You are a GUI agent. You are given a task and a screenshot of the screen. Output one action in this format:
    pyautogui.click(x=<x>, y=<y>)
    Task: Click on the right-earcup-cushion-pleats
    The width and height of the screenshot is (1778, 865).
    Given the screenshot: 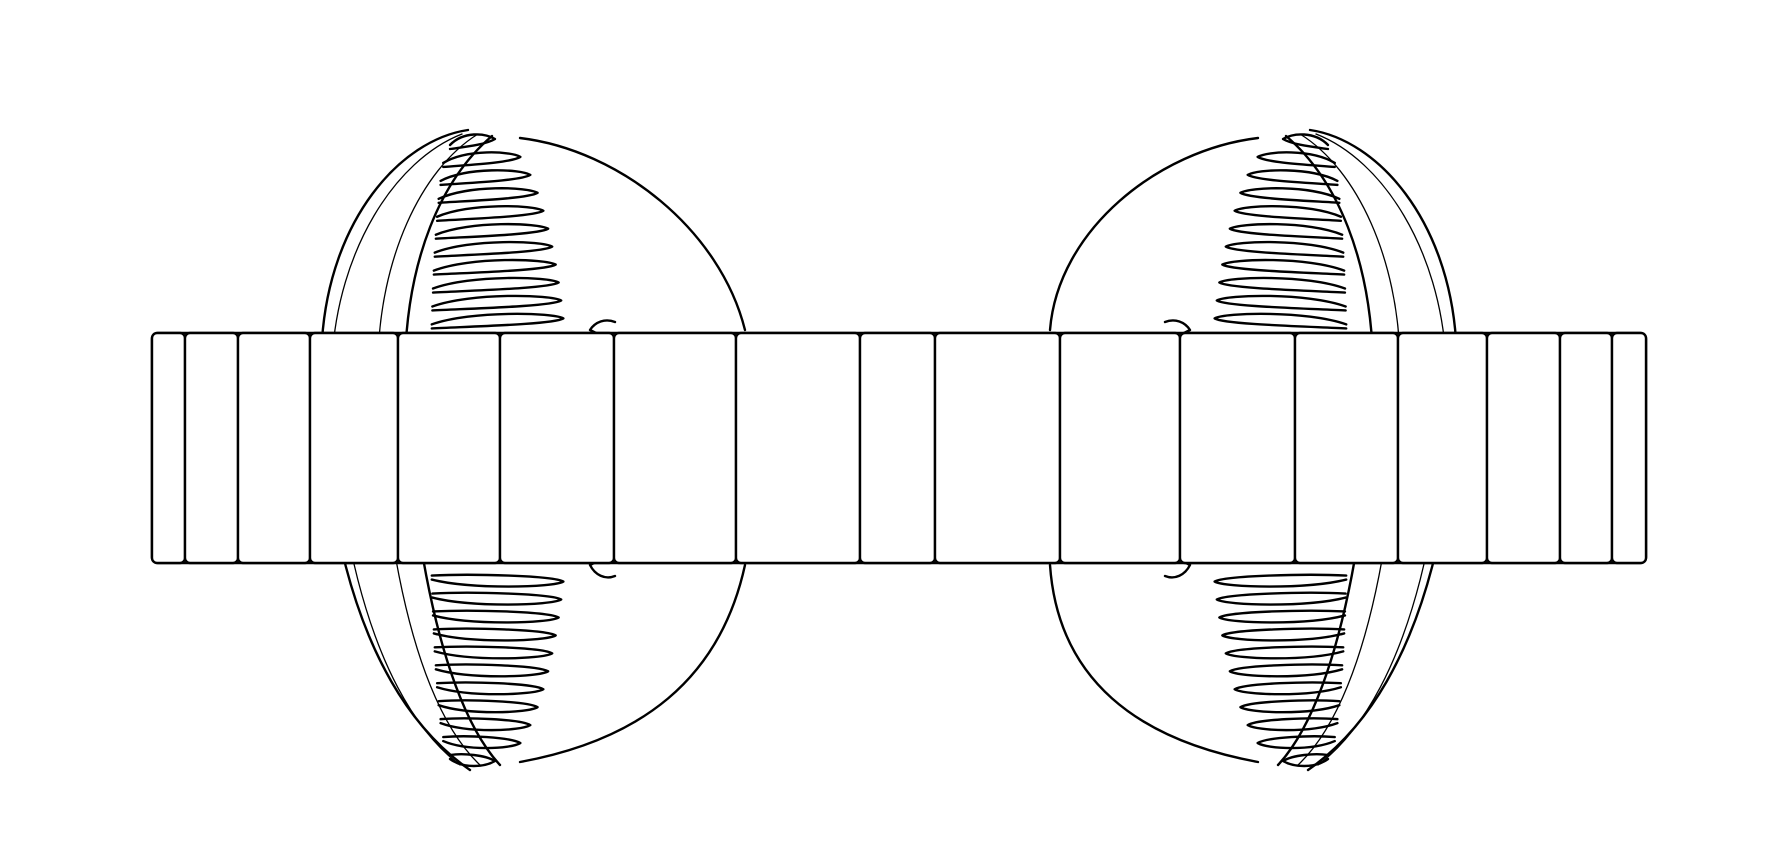 What is the action you would take?
    pyautogui.click(x=1280, y=450)
    